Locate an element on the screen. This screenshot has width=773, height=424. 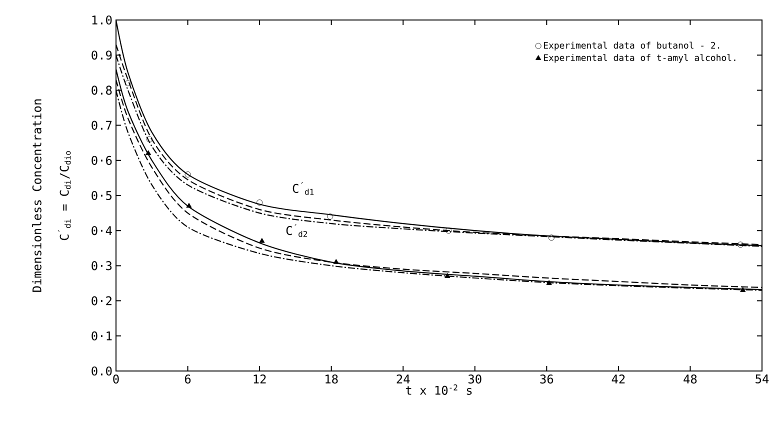
x-tick-label: 42 is located at coordinates (618, 379).